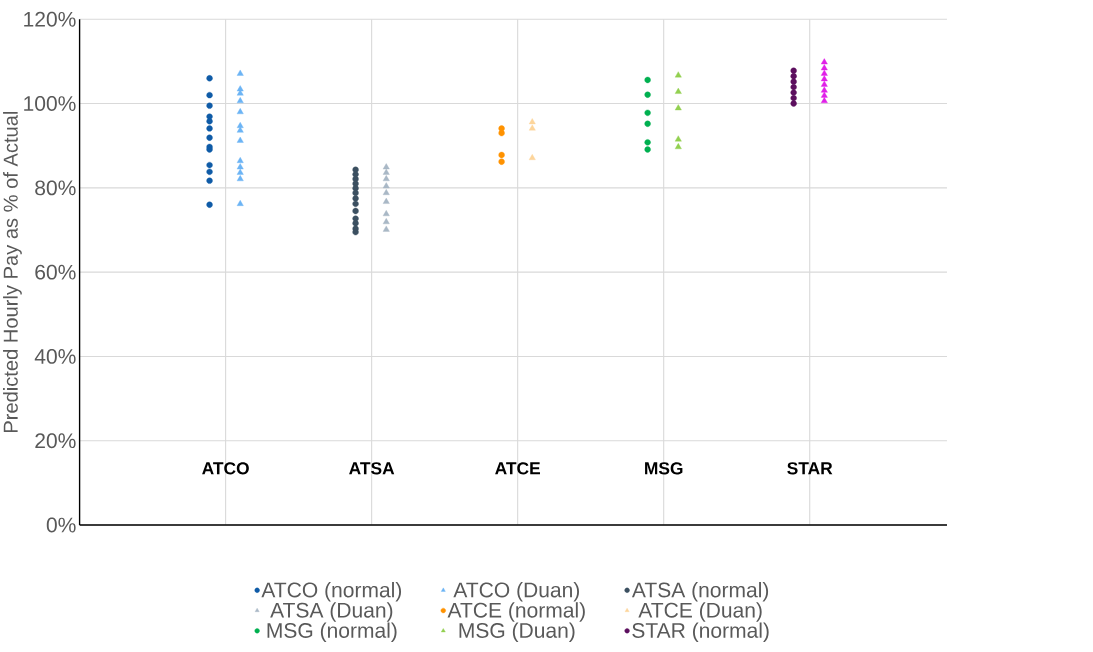 The width and height of the screenshot is (1093, 652). Describe the element at coordinates (700, 612) in the screenshot. I see `legend-label: ATCE (Duan)` at that location.